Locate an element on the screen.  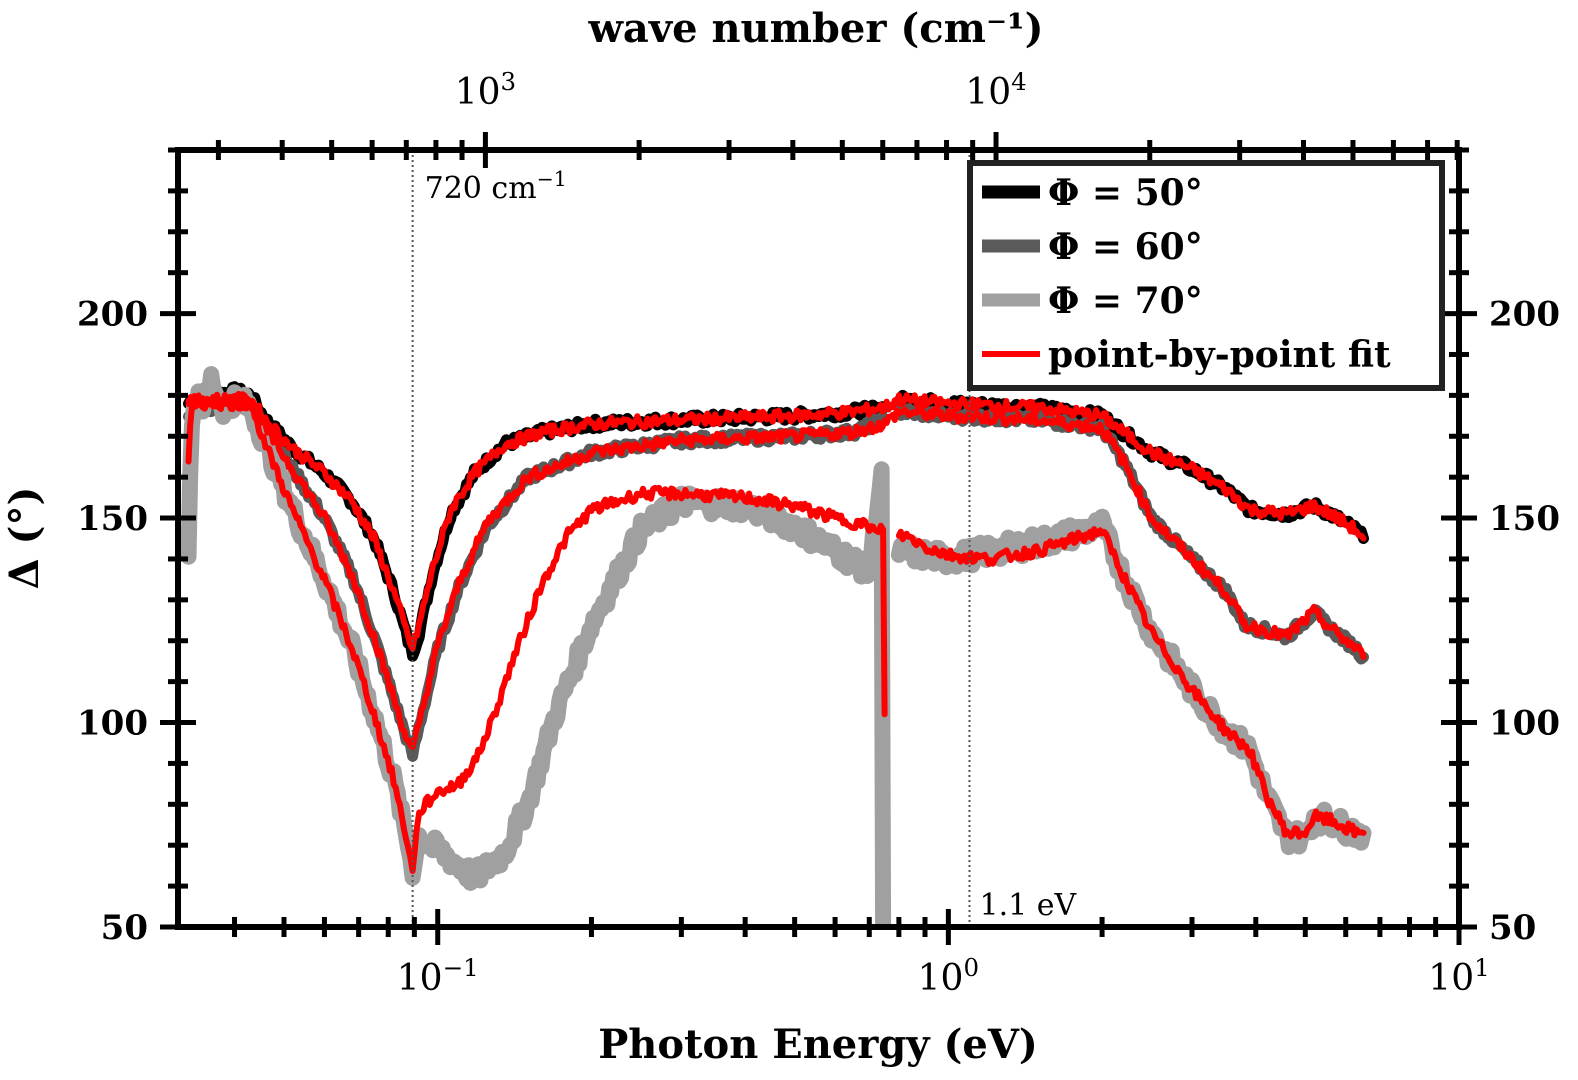
y-tick-label-left-2: 150 is located at coordinates (112, 519).